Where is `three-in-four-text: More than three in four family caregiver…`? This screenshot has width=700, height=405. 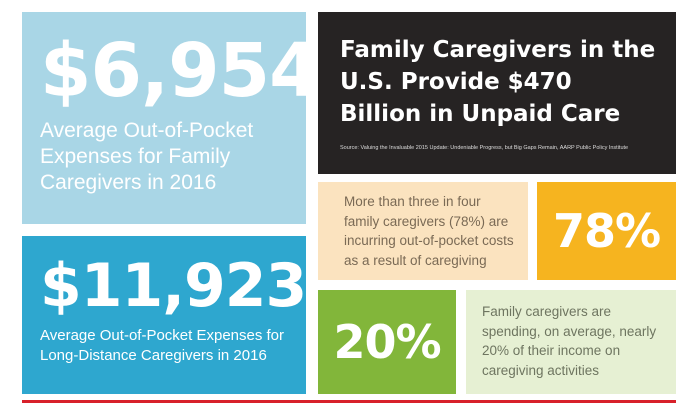
three-in-four-text: More than three in four family caregiver… is located at coordinates (429, 231).